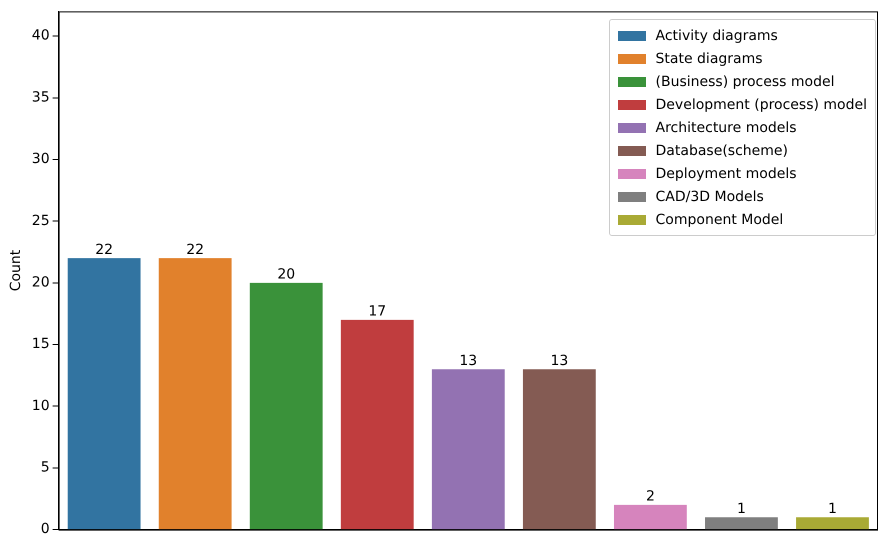  Describe the element at coordinates (45, 468) in the screenshot. I see `y-tick-label: 5` at that location.